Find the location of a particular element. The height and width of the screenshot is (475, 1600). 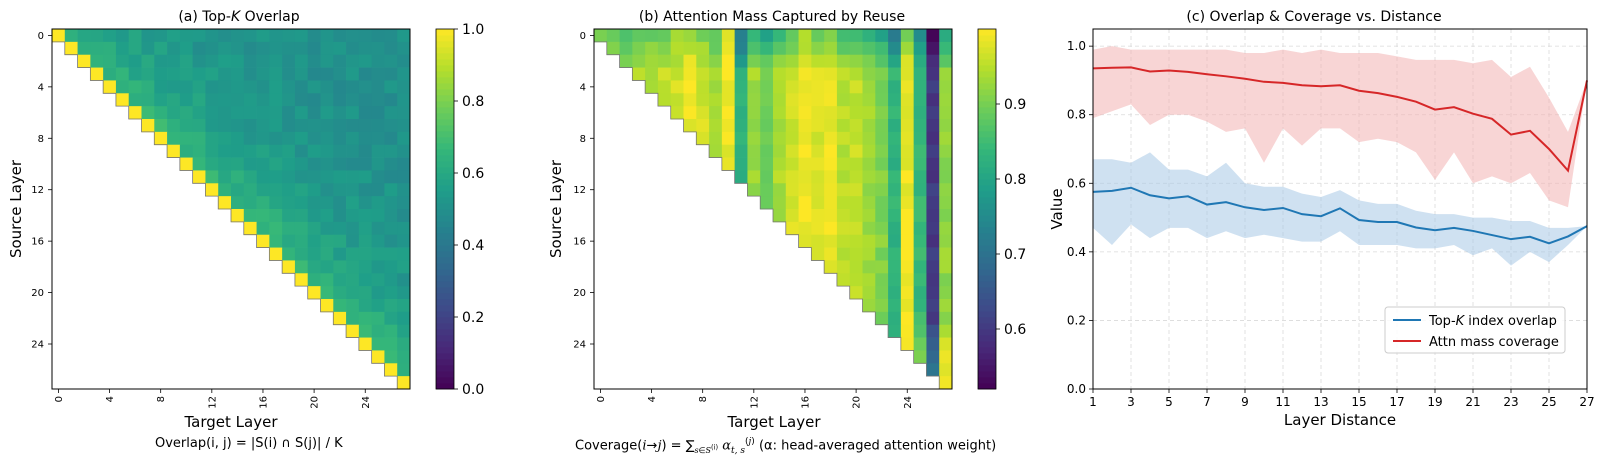

y-tick-label: 16 is located at coordinates (579, 242).